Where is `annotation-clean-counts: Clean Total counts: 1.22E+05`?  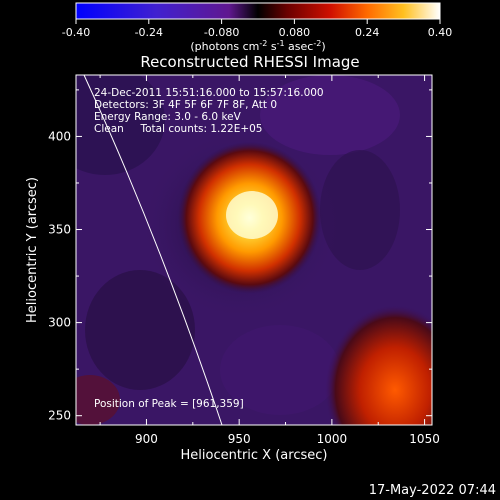 annotation-clean-counts: Clean Total counts: 1.22E+05 is located at coordinates (178, 129).